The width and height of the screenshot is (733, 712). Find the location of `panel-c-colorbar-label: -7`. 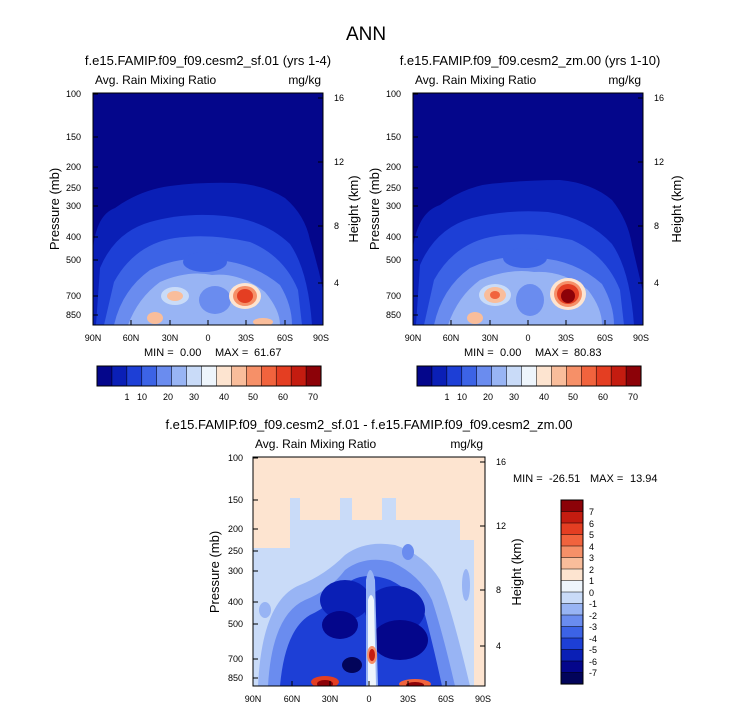

panel-c-colorbar-label: -7 is located at coordinates (593, 673).